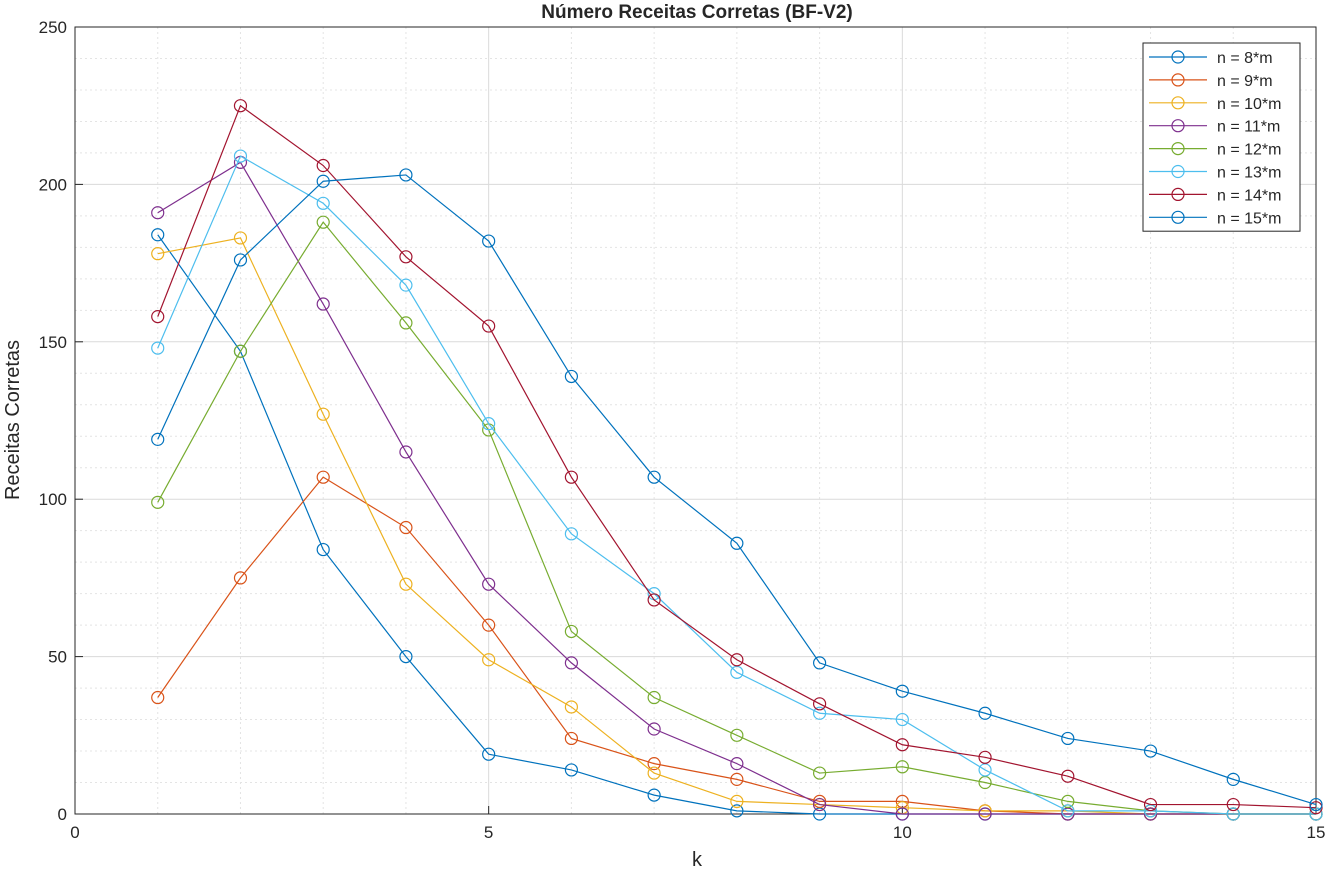 The width and height of the screenshot is (1330, 871). Describe the element at coordinates (53, 499) in the screenshot. I see `y-tick-label: 100` at that location.